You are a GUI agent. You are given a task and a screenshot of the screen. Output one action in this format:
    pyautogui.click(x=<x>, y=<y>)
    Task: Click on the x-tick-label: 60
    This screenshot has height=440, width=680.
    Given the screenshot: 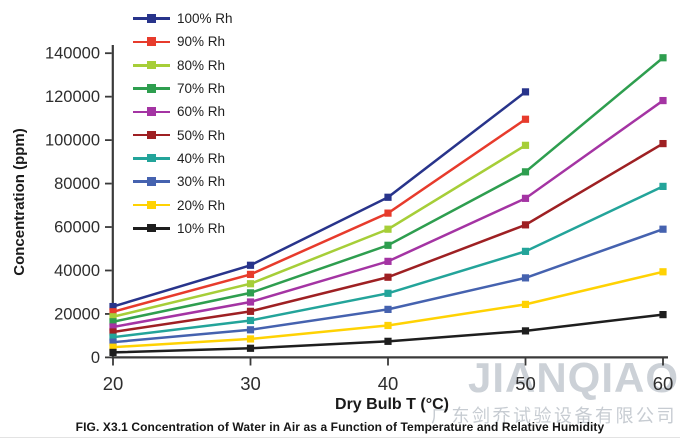 What is the action you would take?
    pyautogui.click(x=663, y=383)
    